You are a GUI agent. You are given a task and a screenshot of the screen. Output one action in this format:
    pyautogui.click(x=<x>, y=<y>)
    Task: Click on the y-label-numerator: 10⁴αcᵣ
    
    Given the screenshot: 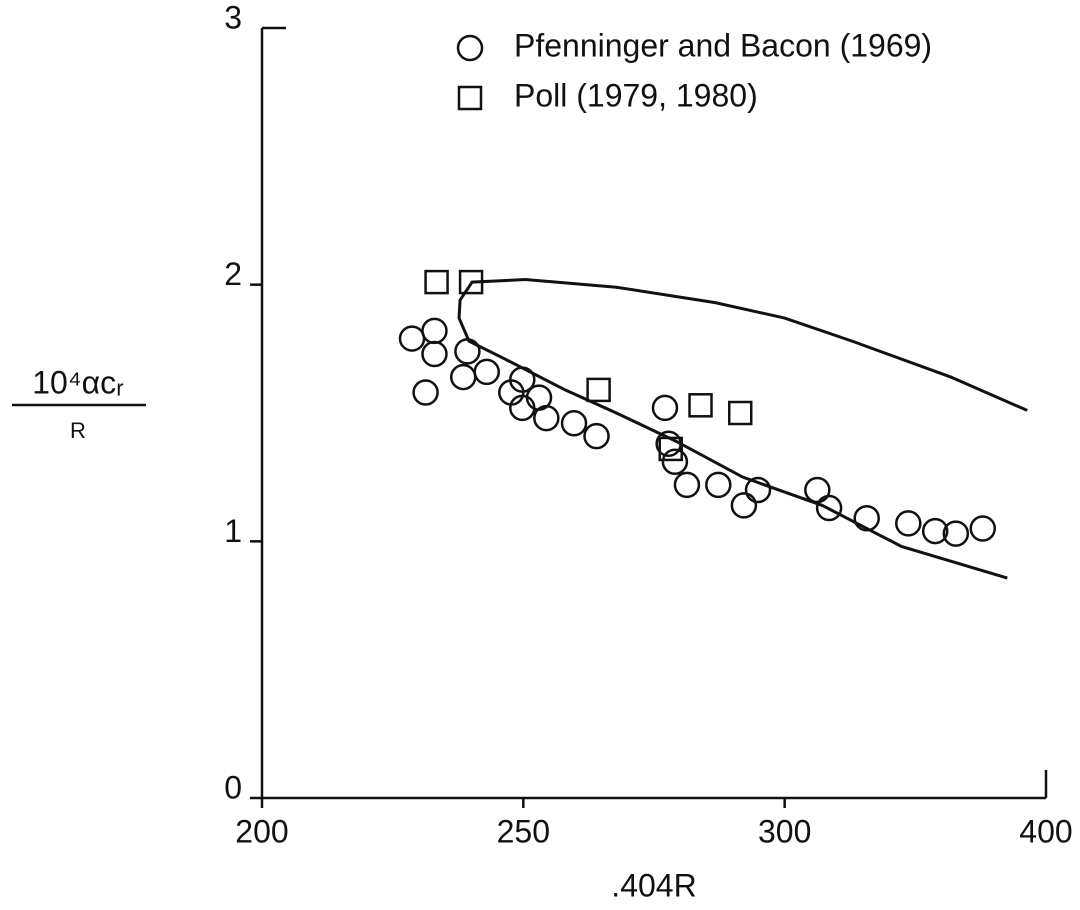 What is the action you would take?
    pyautogui.click(x=78, y=382)
    